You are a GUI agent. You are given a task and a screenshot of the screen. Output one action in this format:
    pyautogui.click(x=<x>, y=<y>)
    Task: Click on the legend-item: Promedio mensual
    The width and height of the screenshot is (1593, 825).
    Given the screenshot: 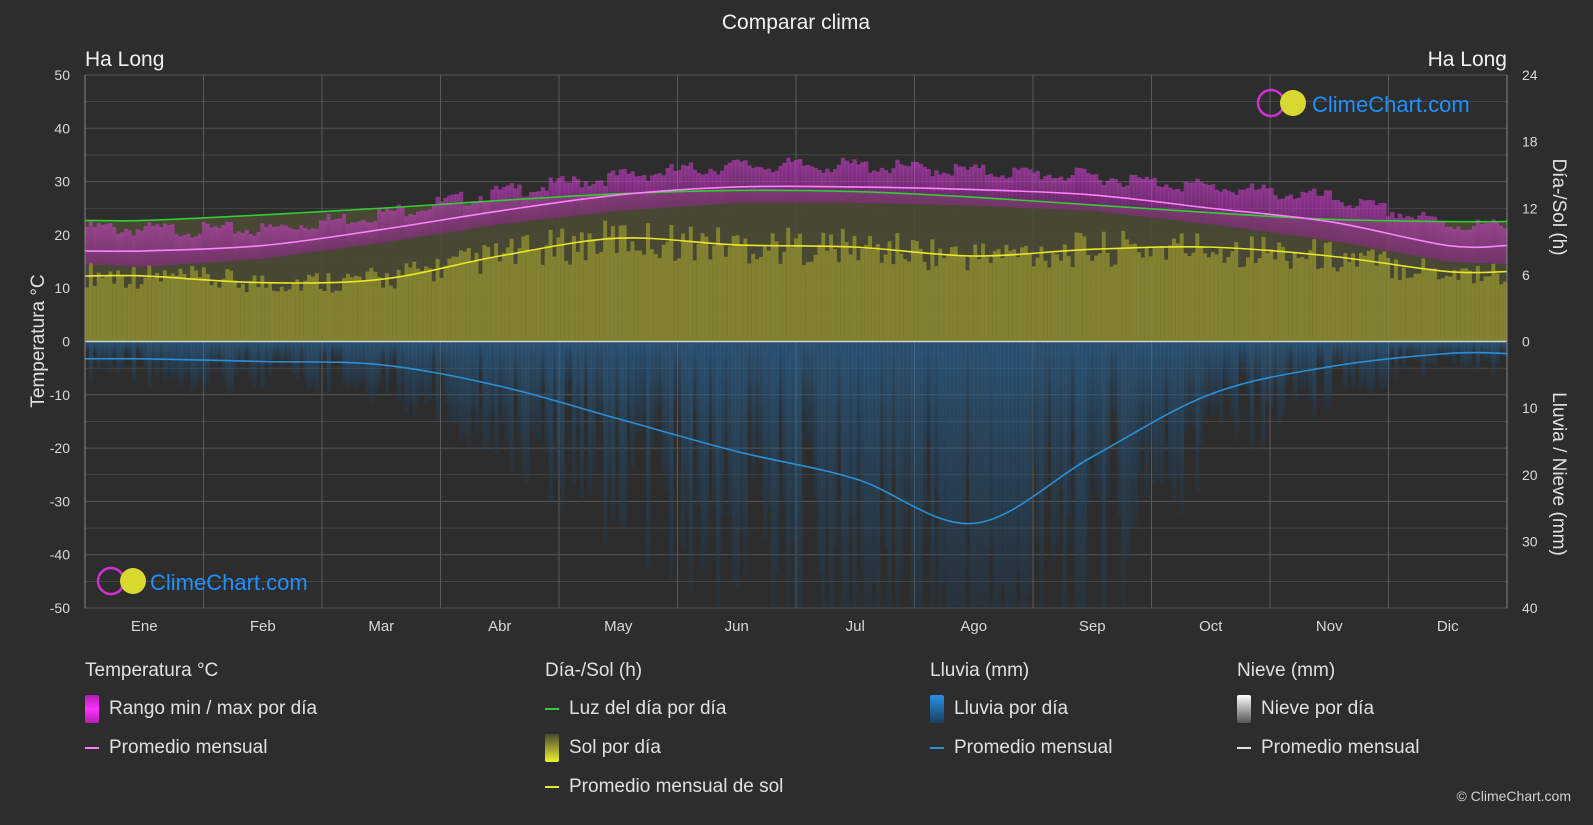 What is the action you would take?
    pyautogui.click(x=1328, y=748)
    